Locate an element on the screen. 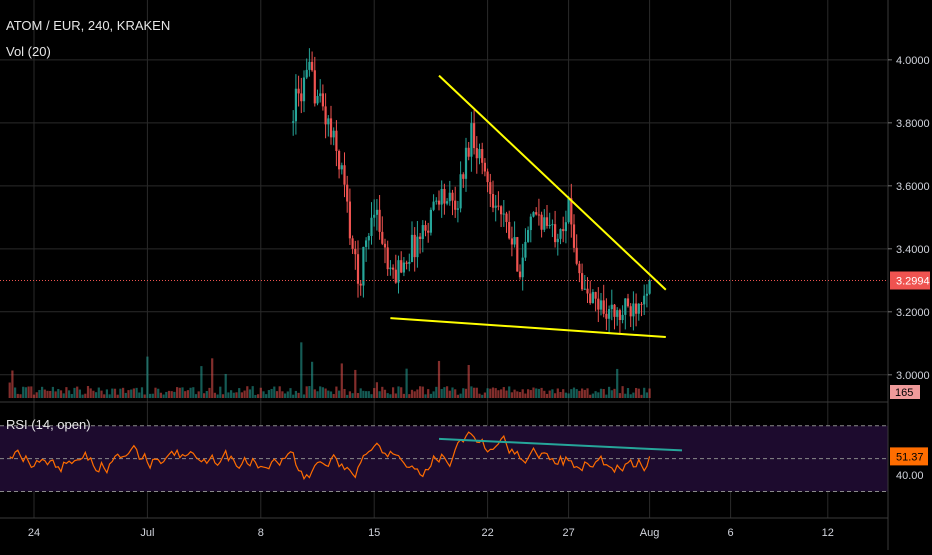 Image resolution: width=932 pixels, height=555 pixels. current-price-label: 3.2994 is located at coordinates (913, 282).